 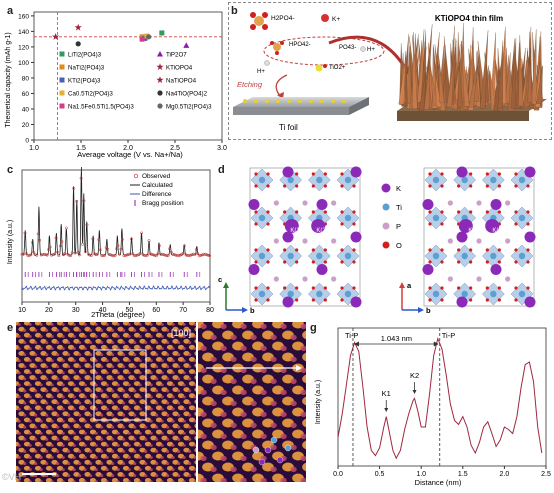 What do you see at coordinates (26, 94) in the screenshot?
I see `y-tick-label: 60` at bounding box center [26, 94].